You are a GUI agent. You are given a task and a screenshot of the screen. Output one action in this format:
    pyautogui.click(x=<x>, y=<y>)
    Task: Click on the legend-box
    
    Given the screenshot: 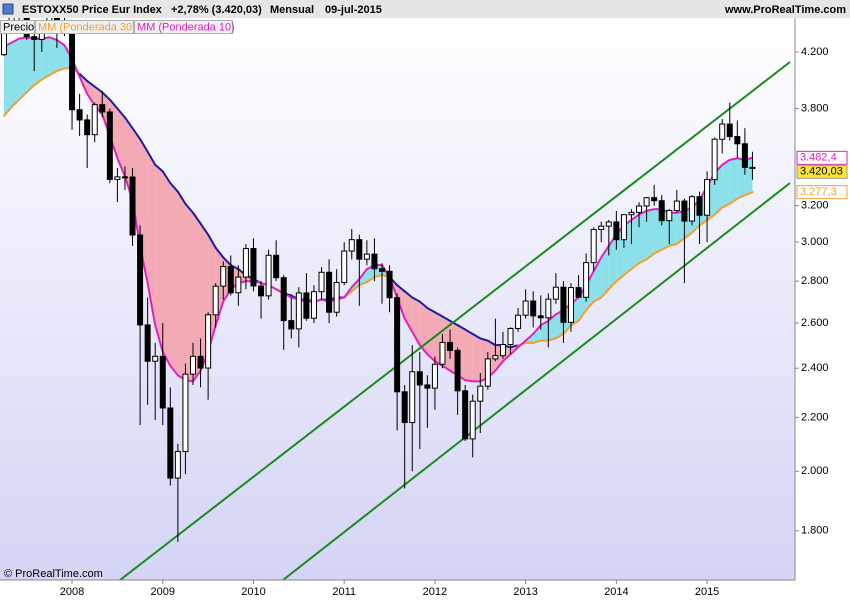 What is the action you would take?
    pyautogui.click(x=183, y=27)
    